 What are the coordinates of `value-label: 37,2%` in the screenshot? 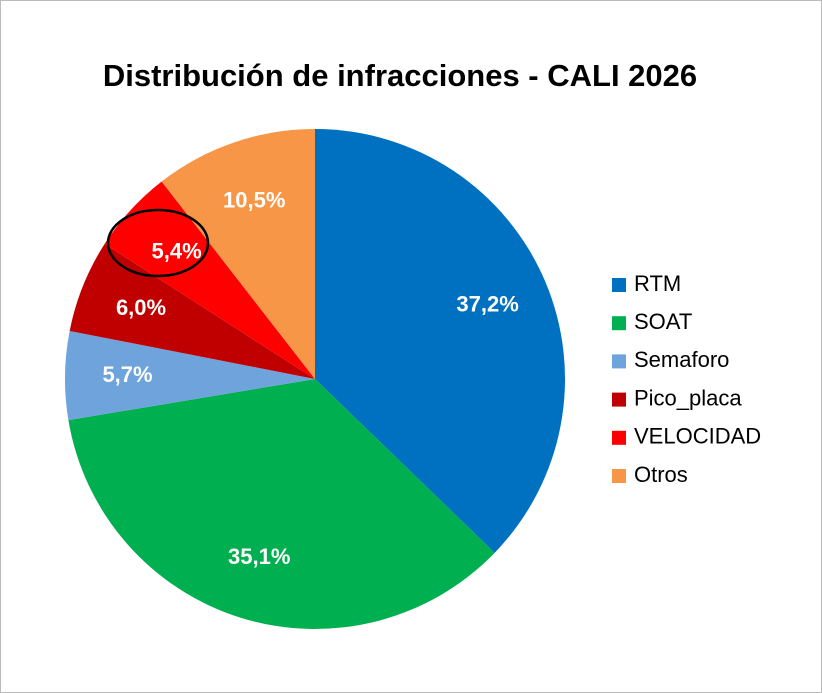 It's located at (487, 304).